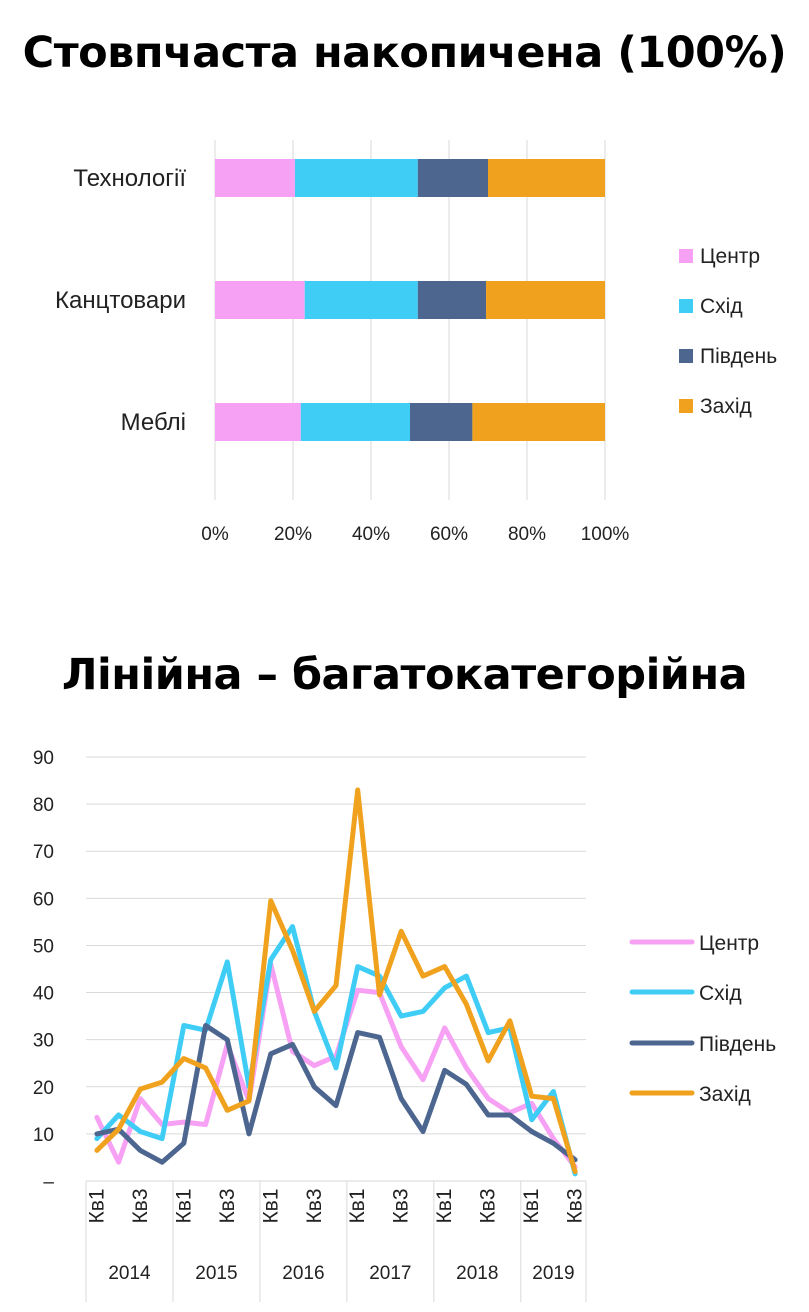 This screenshot has height=1312, width=809. I want to click on year-label: 2016, so click(303, 1273).